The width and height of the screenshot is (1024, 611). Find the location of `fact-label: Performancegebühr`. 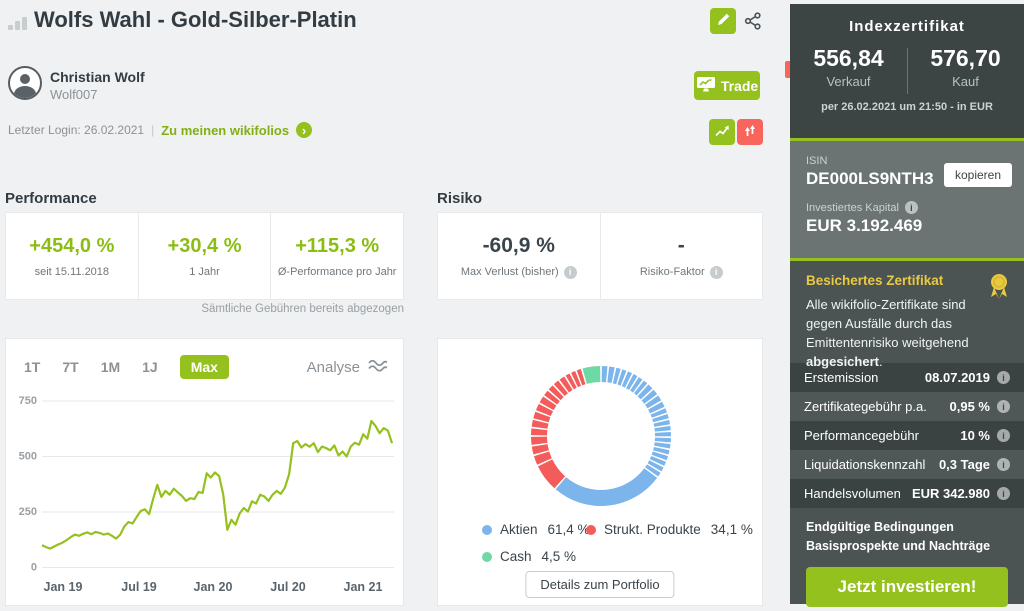

fact-label: Performancegebühr is located at coordinates (861, 435).